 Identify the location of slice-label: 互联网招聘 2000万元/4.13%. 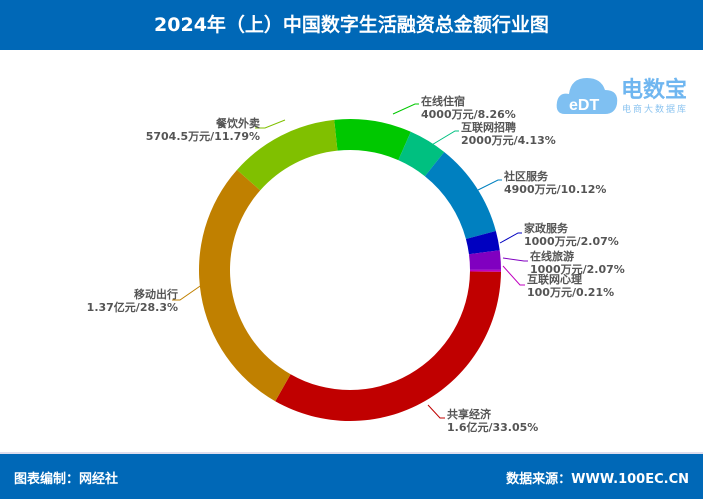
(508, 134).